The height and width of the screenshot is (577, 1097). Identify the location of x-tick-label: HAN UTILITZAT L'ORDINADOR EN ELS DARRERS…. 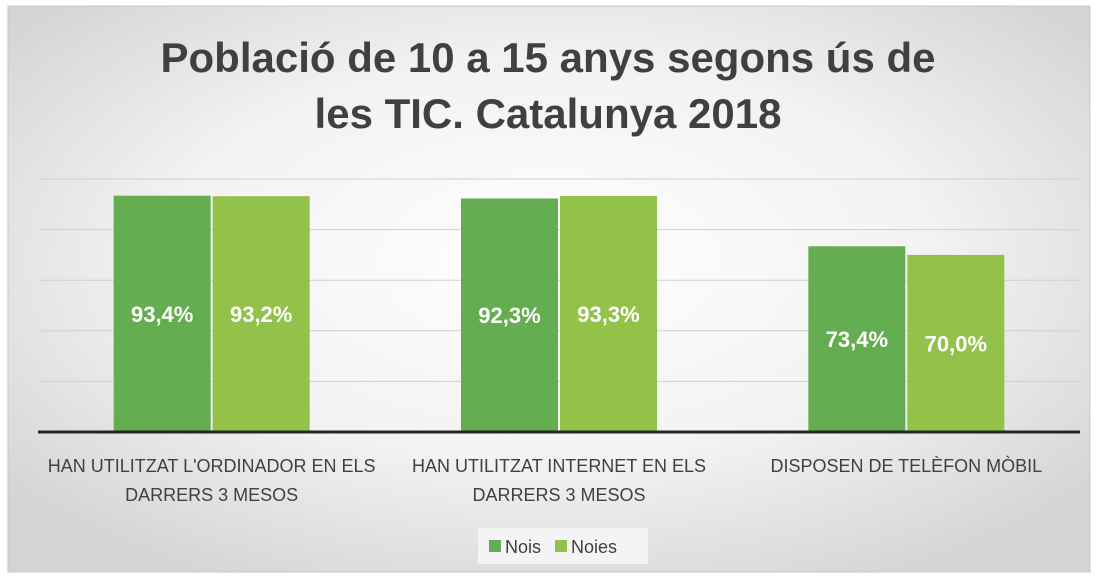
(211, 480).